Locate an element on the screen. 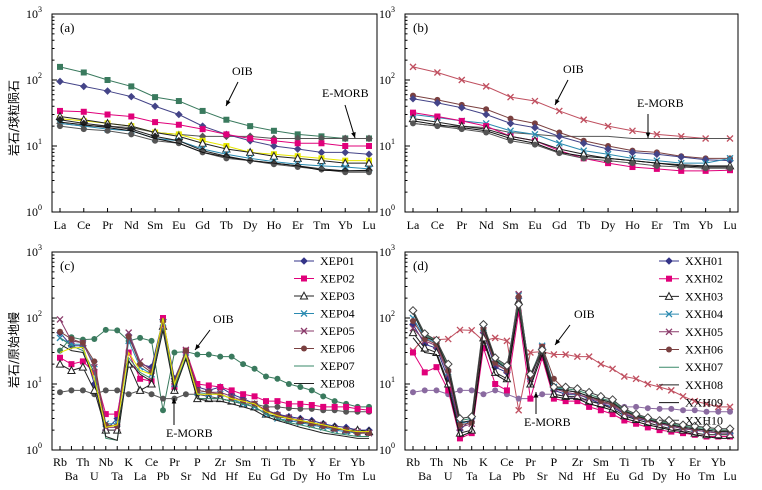 This screenshot has height=490, width=762. panel-label: (d) is located at coordinates (420, 265).